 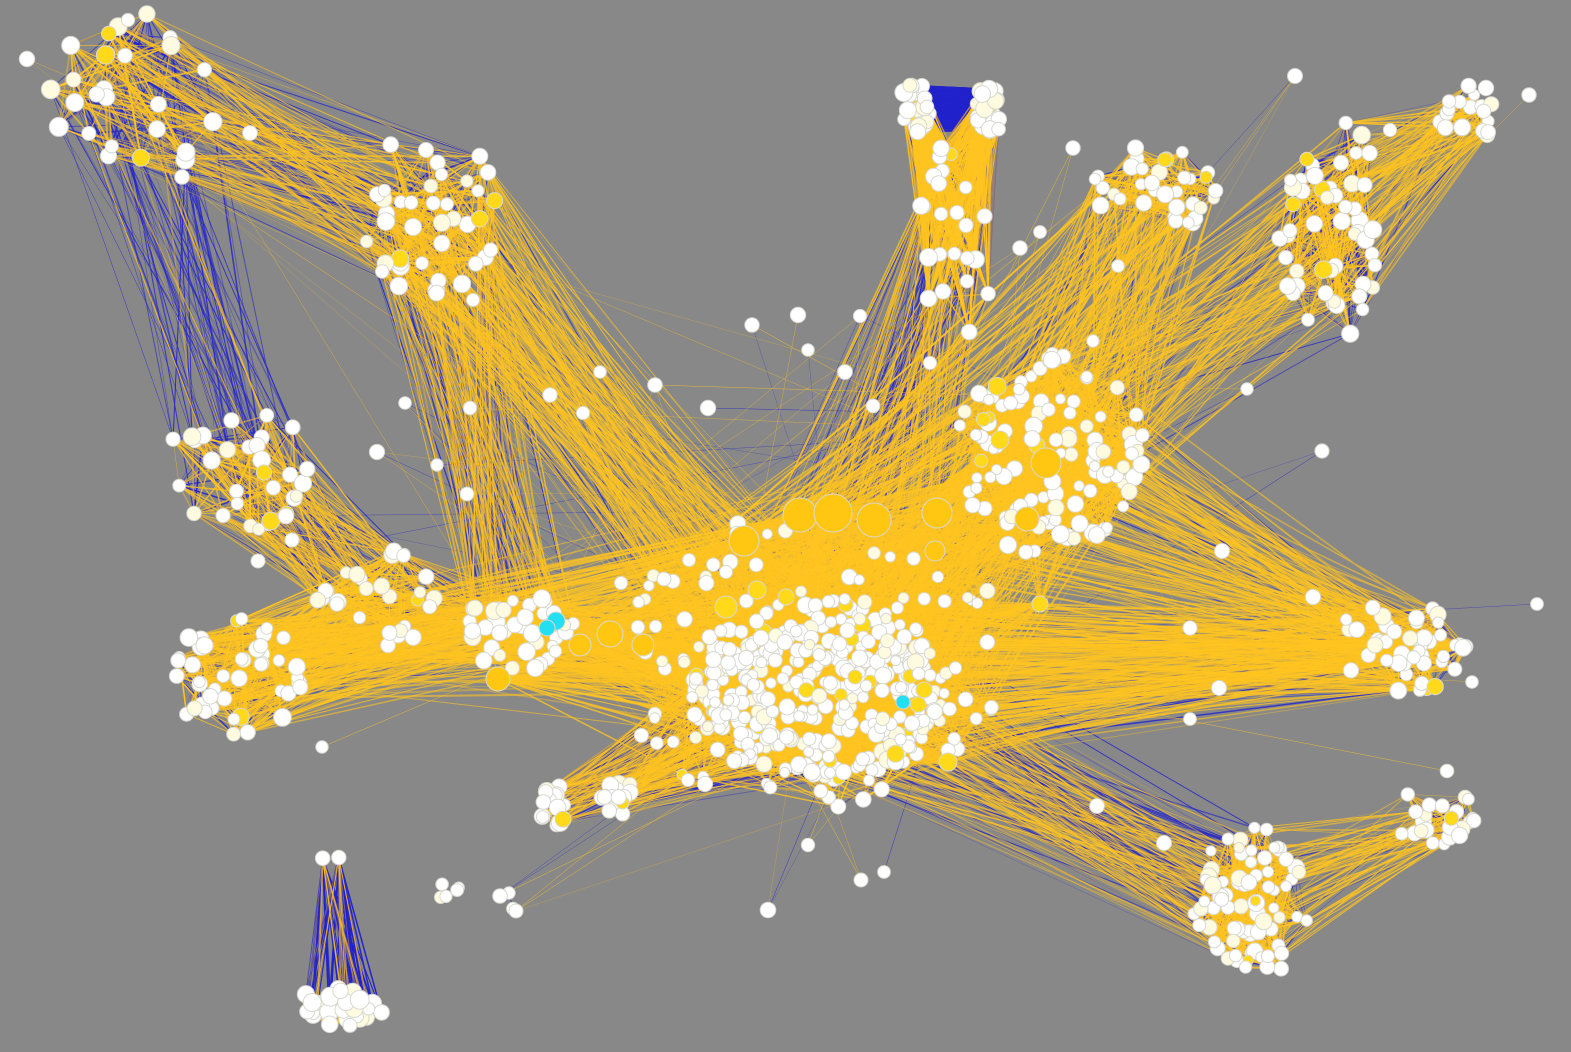 I want to click on graph-highlight-node, so click(x=903, y=702).